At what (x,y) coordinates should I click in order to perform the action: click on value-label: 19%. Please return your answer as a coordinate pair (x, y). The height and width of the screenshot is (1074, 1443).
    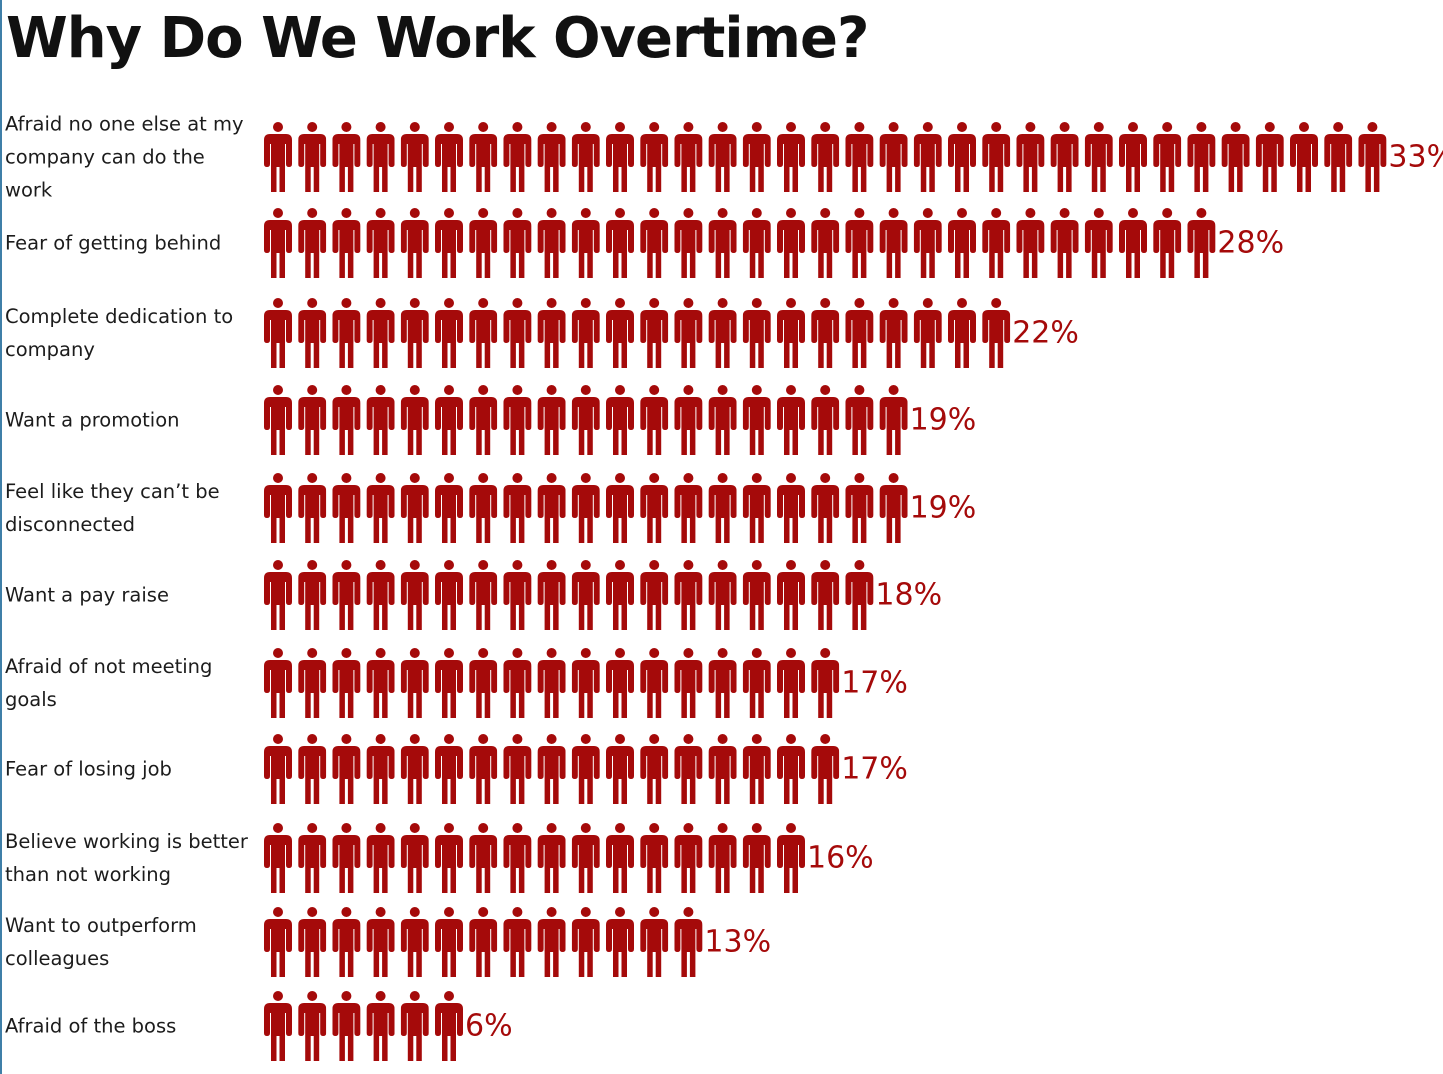
    Looking at the image, I should click on (943, 420).